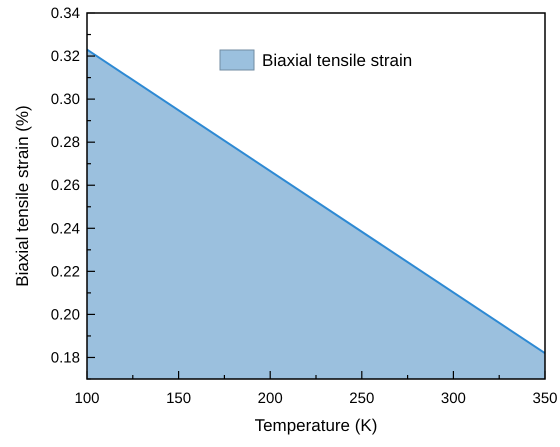 The image size is (560, 447). What do you see at coordinates (270, 398) in the screenshot?
I see `x-tick-label: 200` at bounding box center [270, 398].